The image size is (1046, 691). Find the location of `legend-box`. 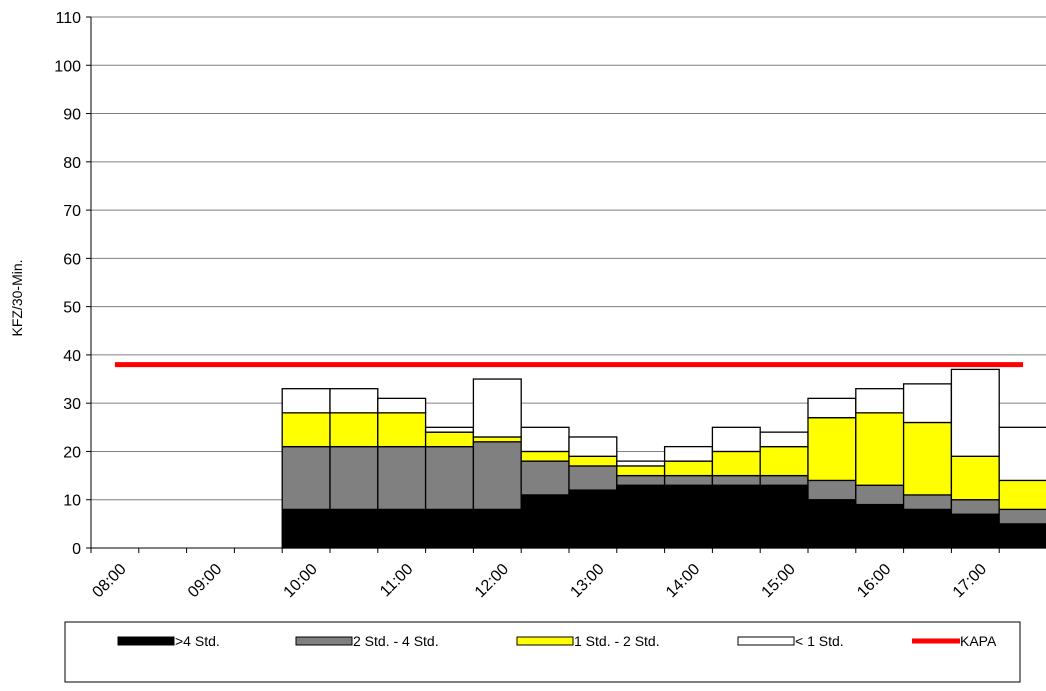

legend-box is located at coordinates (542, 652).